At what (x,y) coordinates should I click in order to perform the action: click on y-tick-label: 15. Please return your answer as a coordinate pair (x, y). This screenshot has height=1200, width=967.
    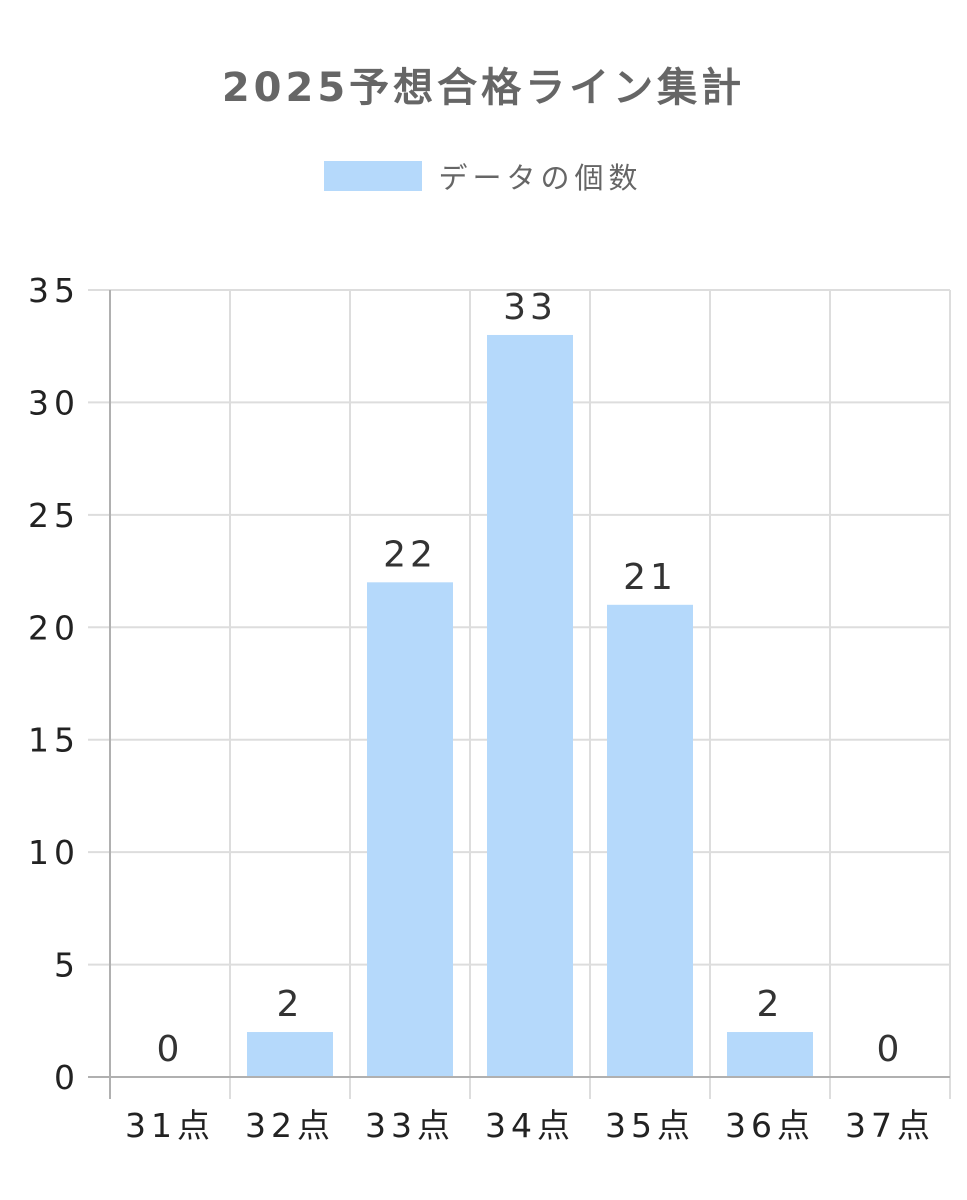
    Looking at the image, I should click on (54, 740).